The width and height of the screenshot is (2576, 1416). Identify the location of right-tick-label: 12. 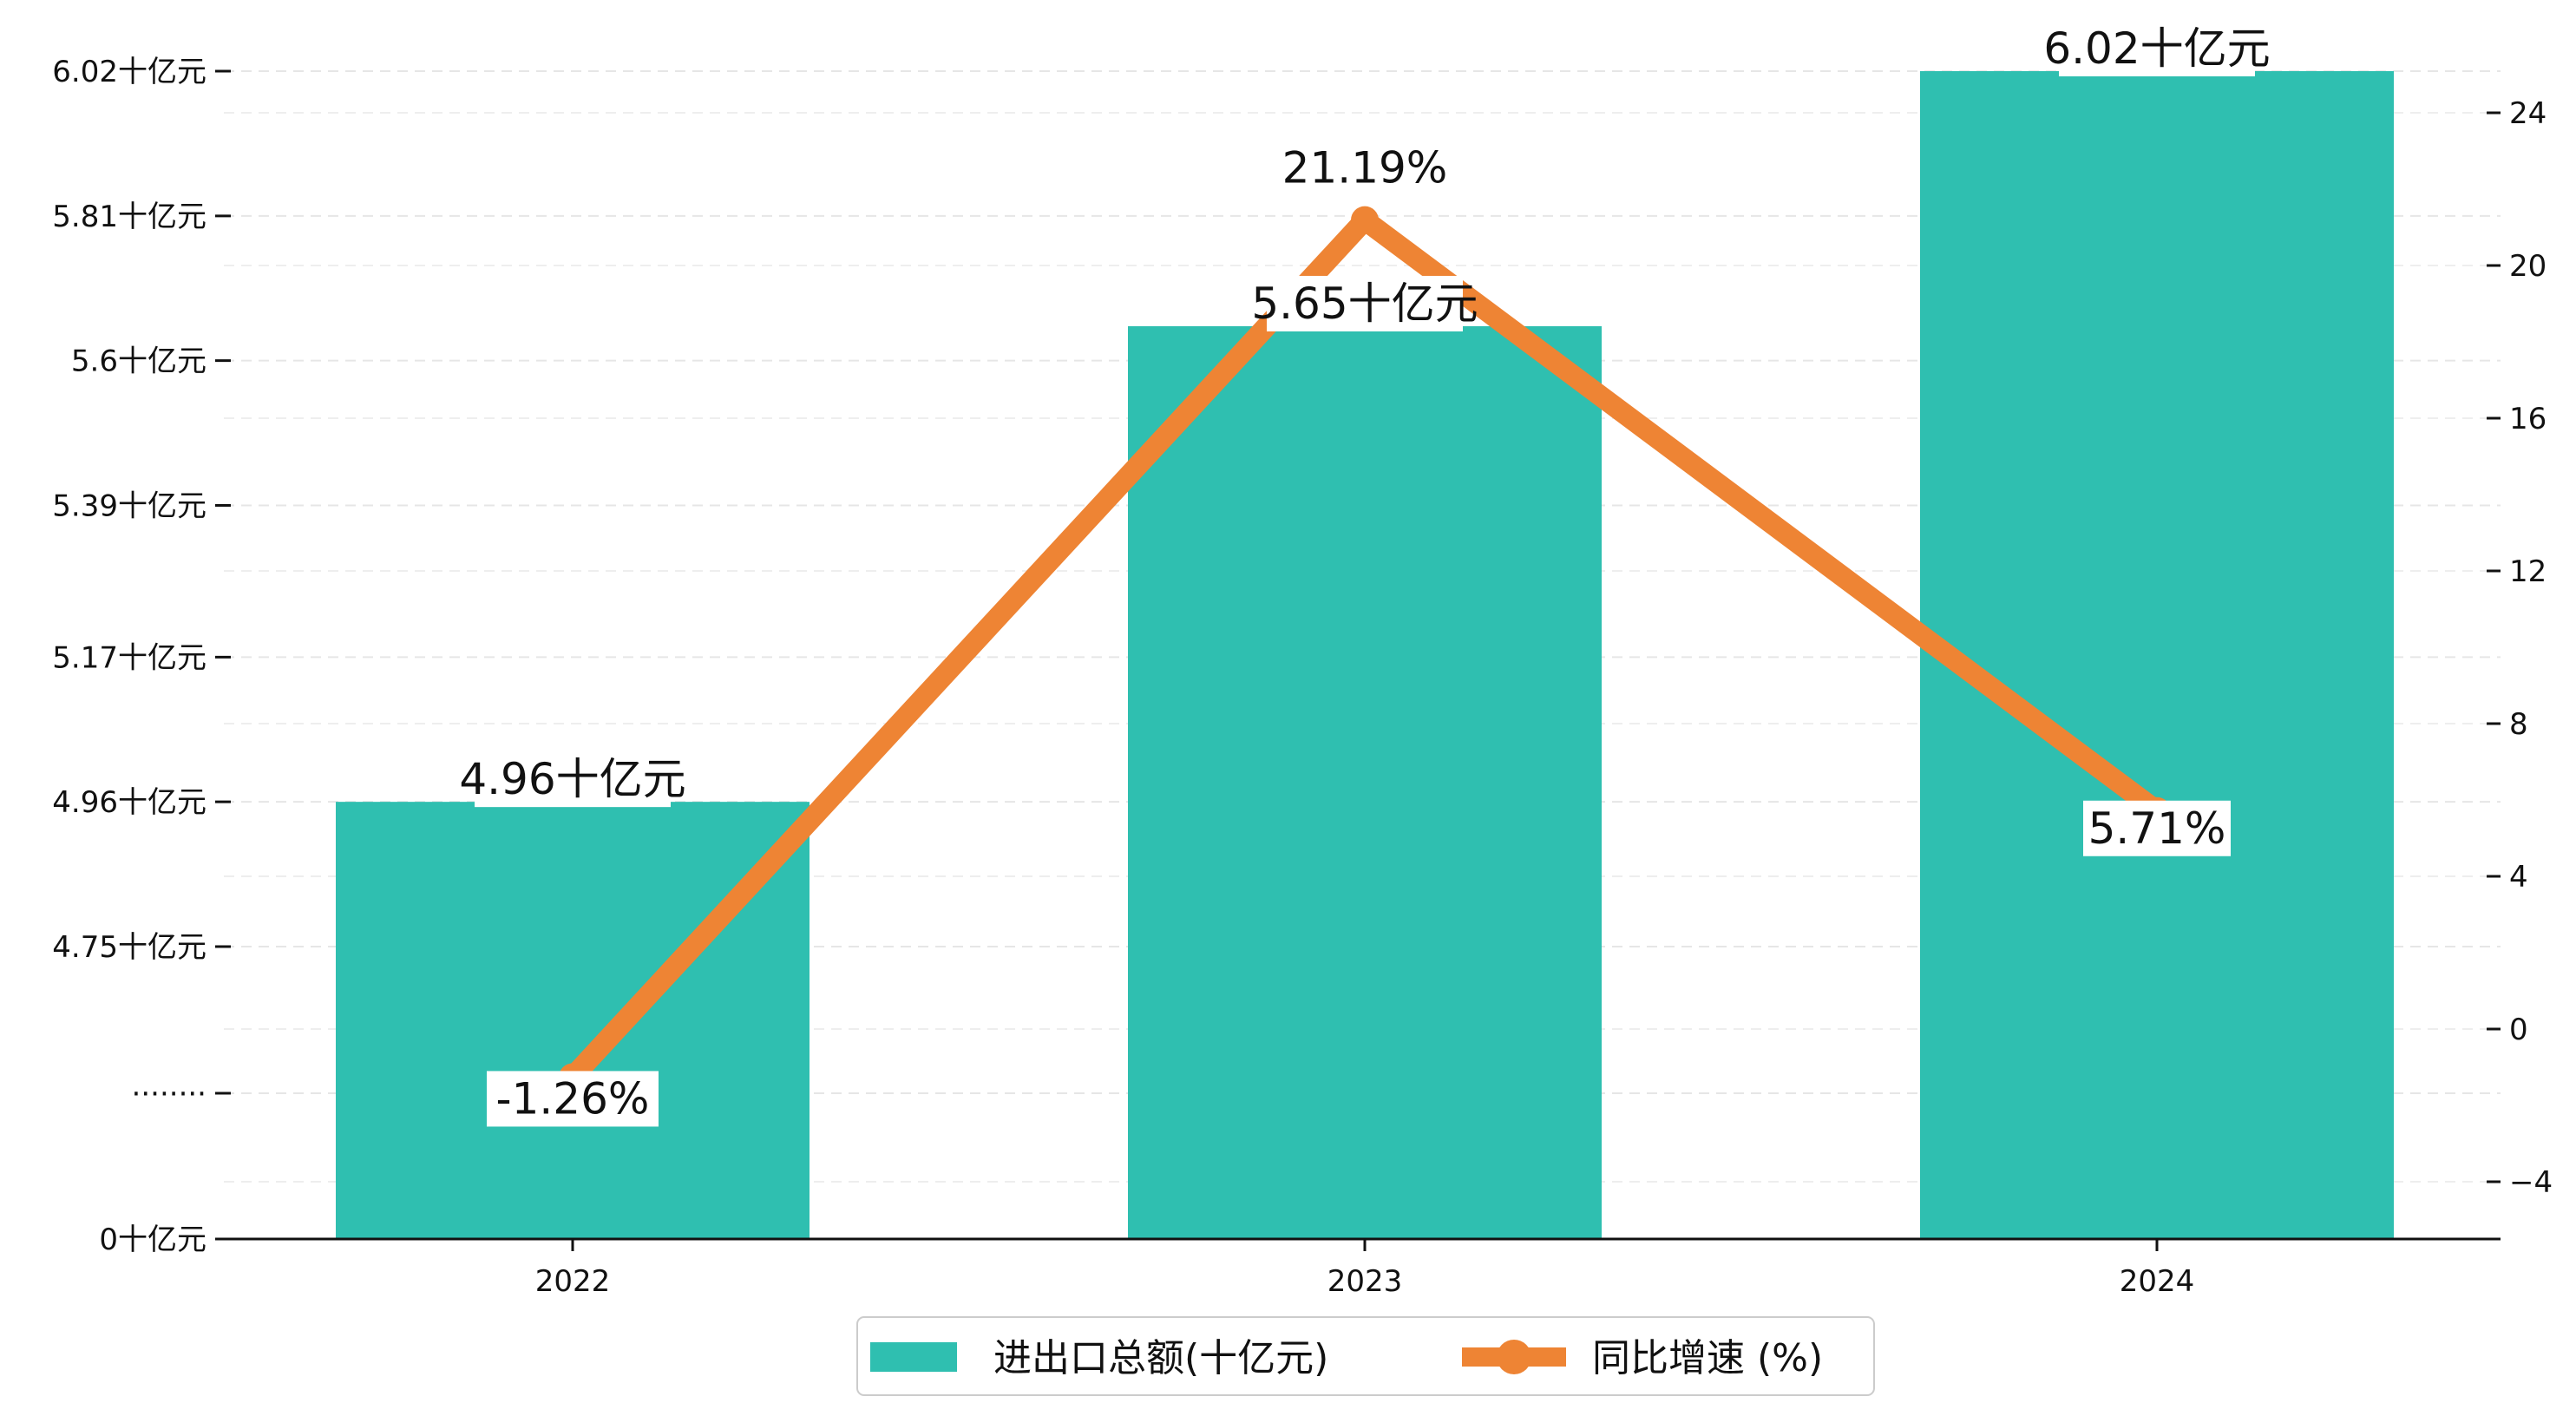
(2528, 571).